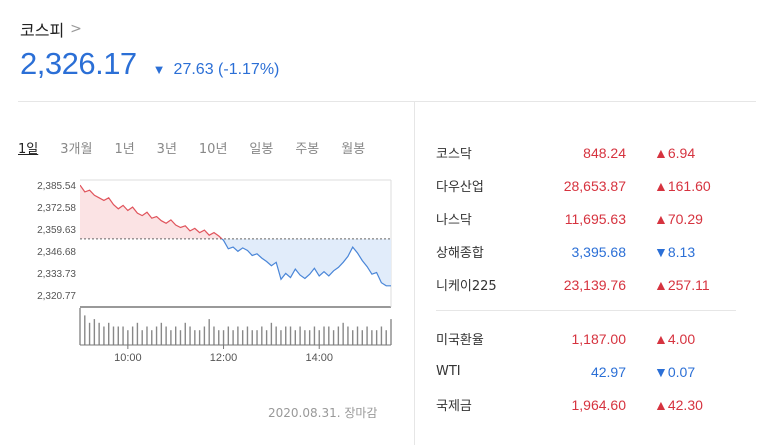 The height and width of the screenshot is (445, 758). I want to click on price-line-above, so click(151, 211).